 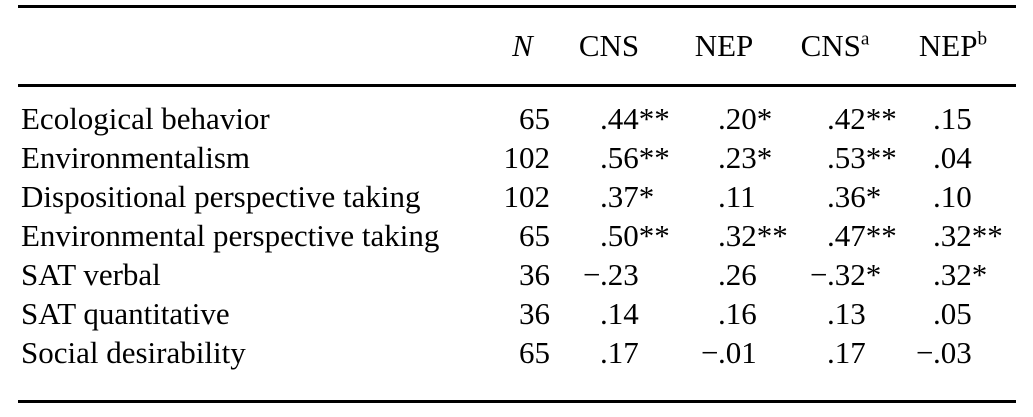 I want to click on cell-cns: −.23, so click(x=609, y=274).